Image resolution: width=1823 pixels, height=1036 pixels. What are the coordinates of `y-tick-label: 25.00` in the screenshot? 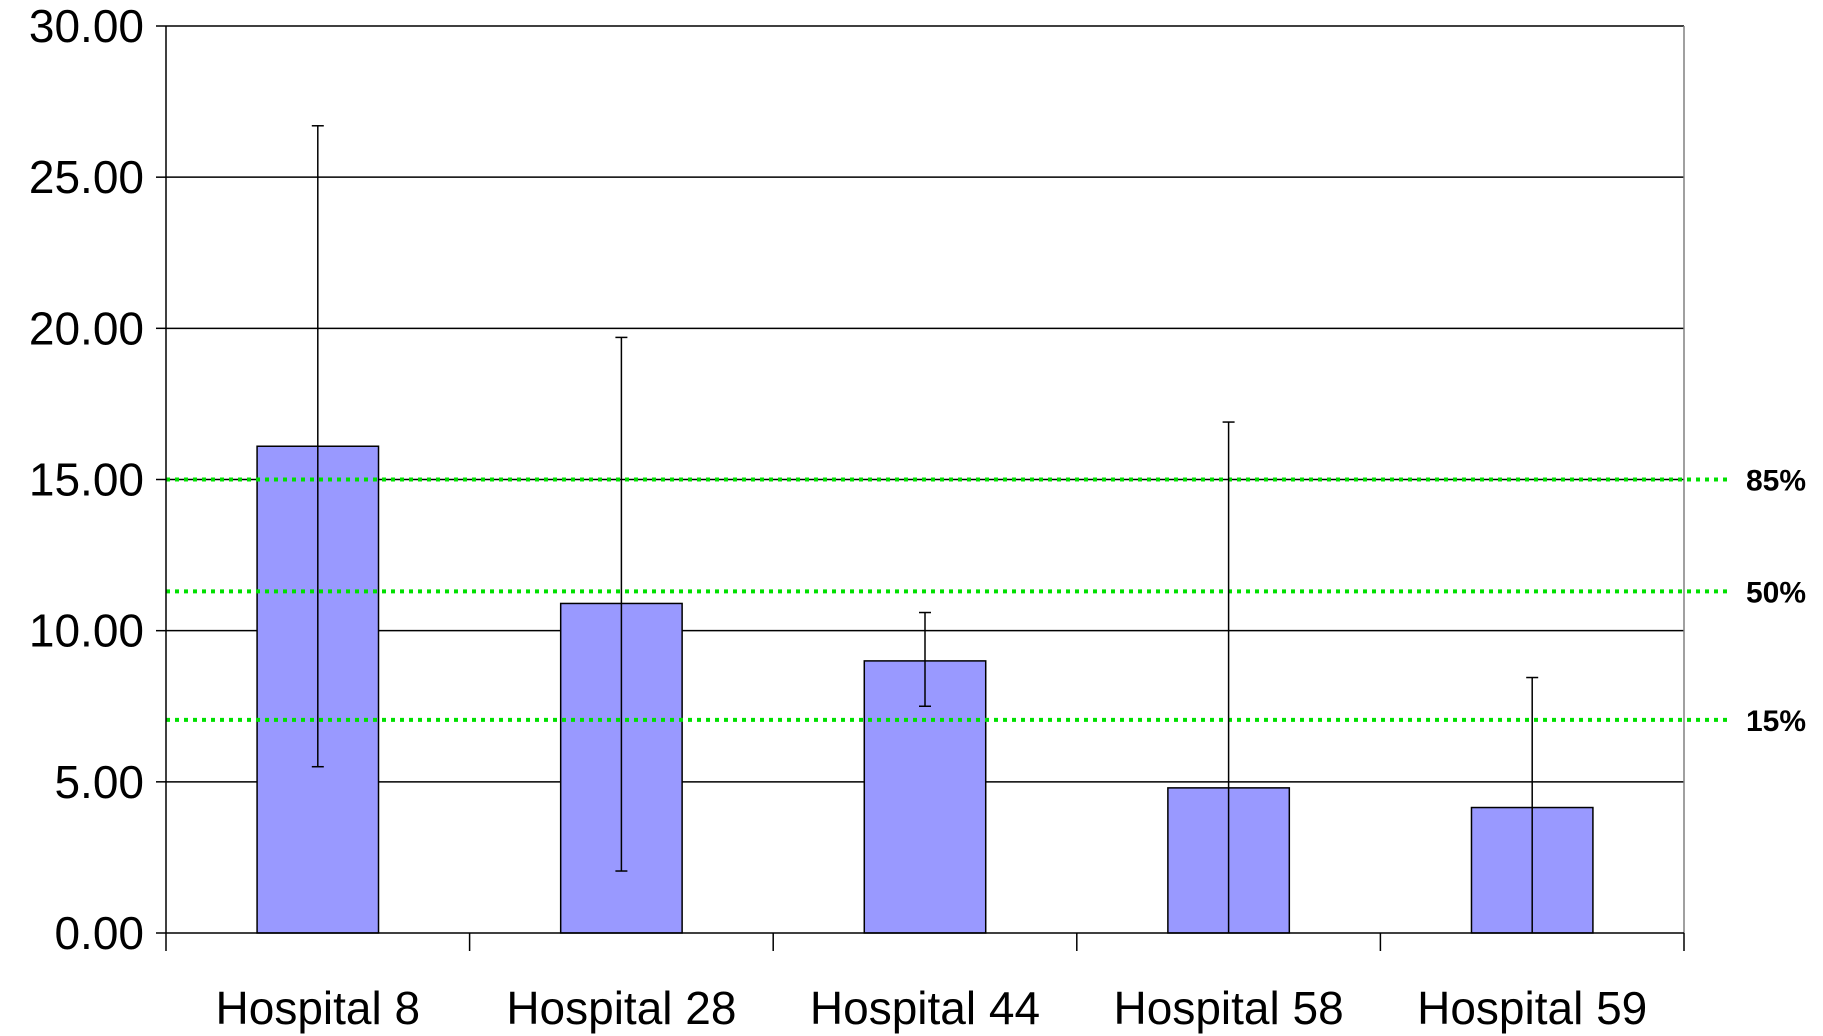 It's located at (86, 177).